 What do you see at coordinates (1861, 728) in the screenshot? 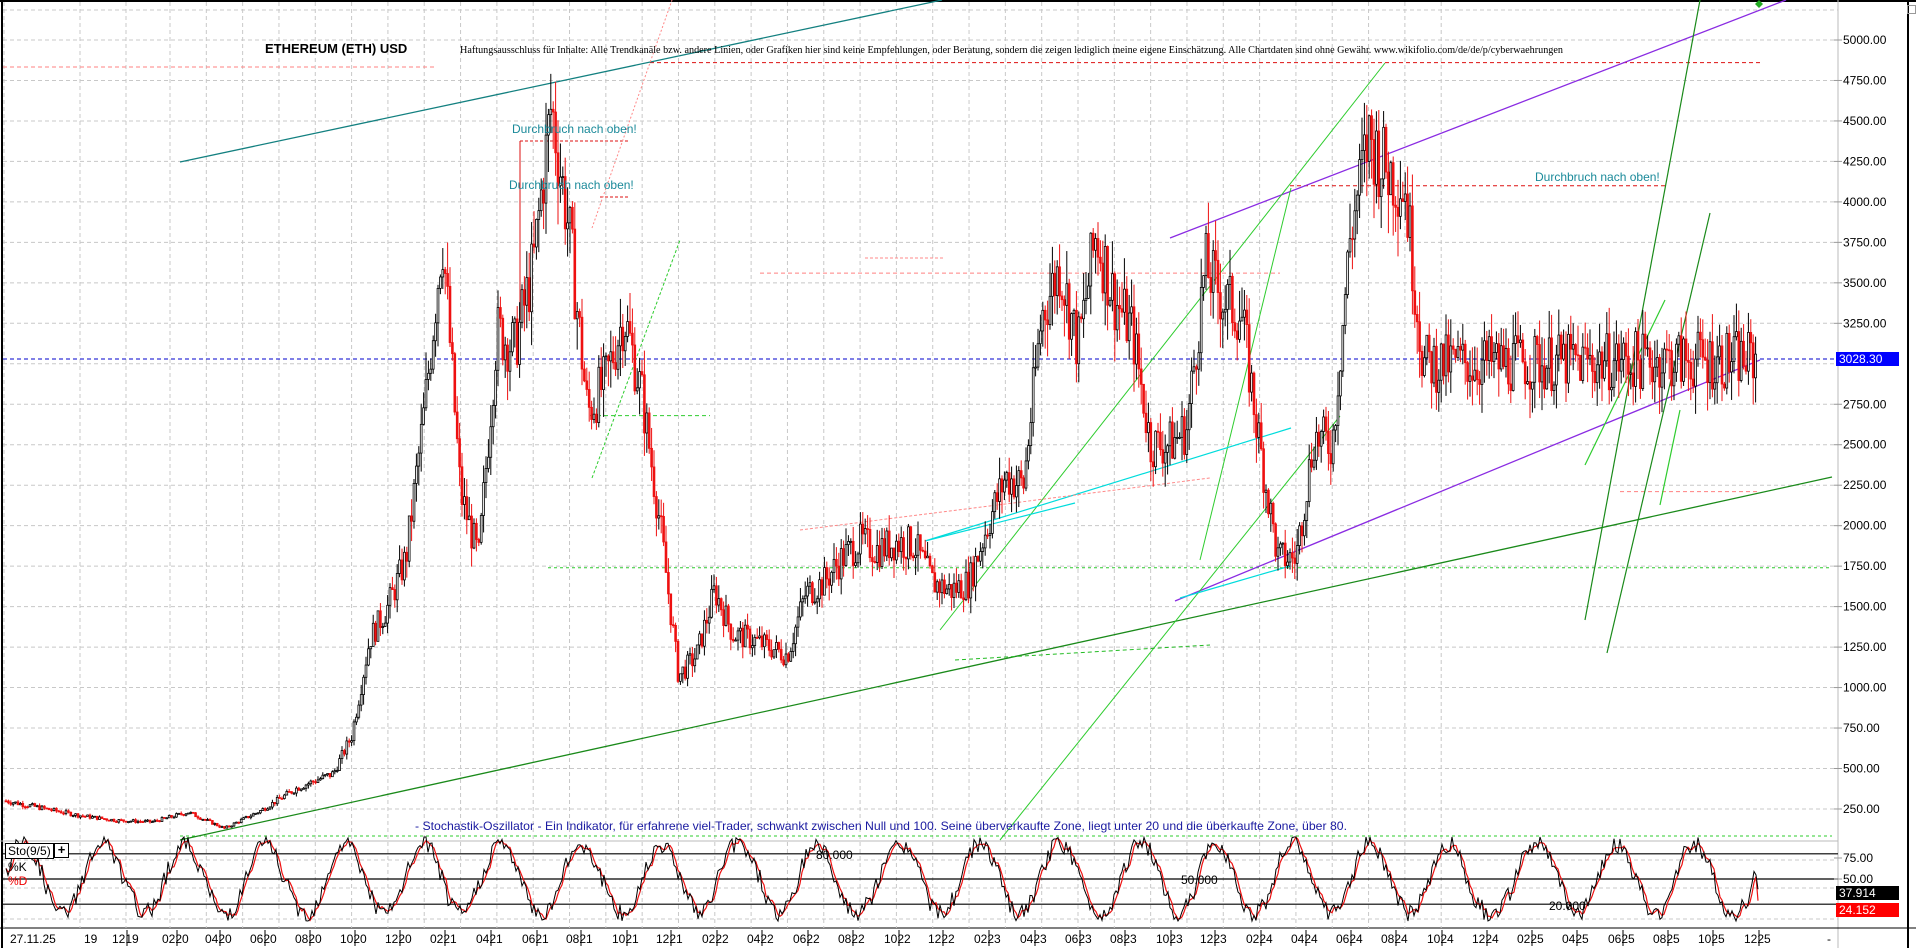
I see `svg-text: 750.00` at bounding box center [1861, 728].